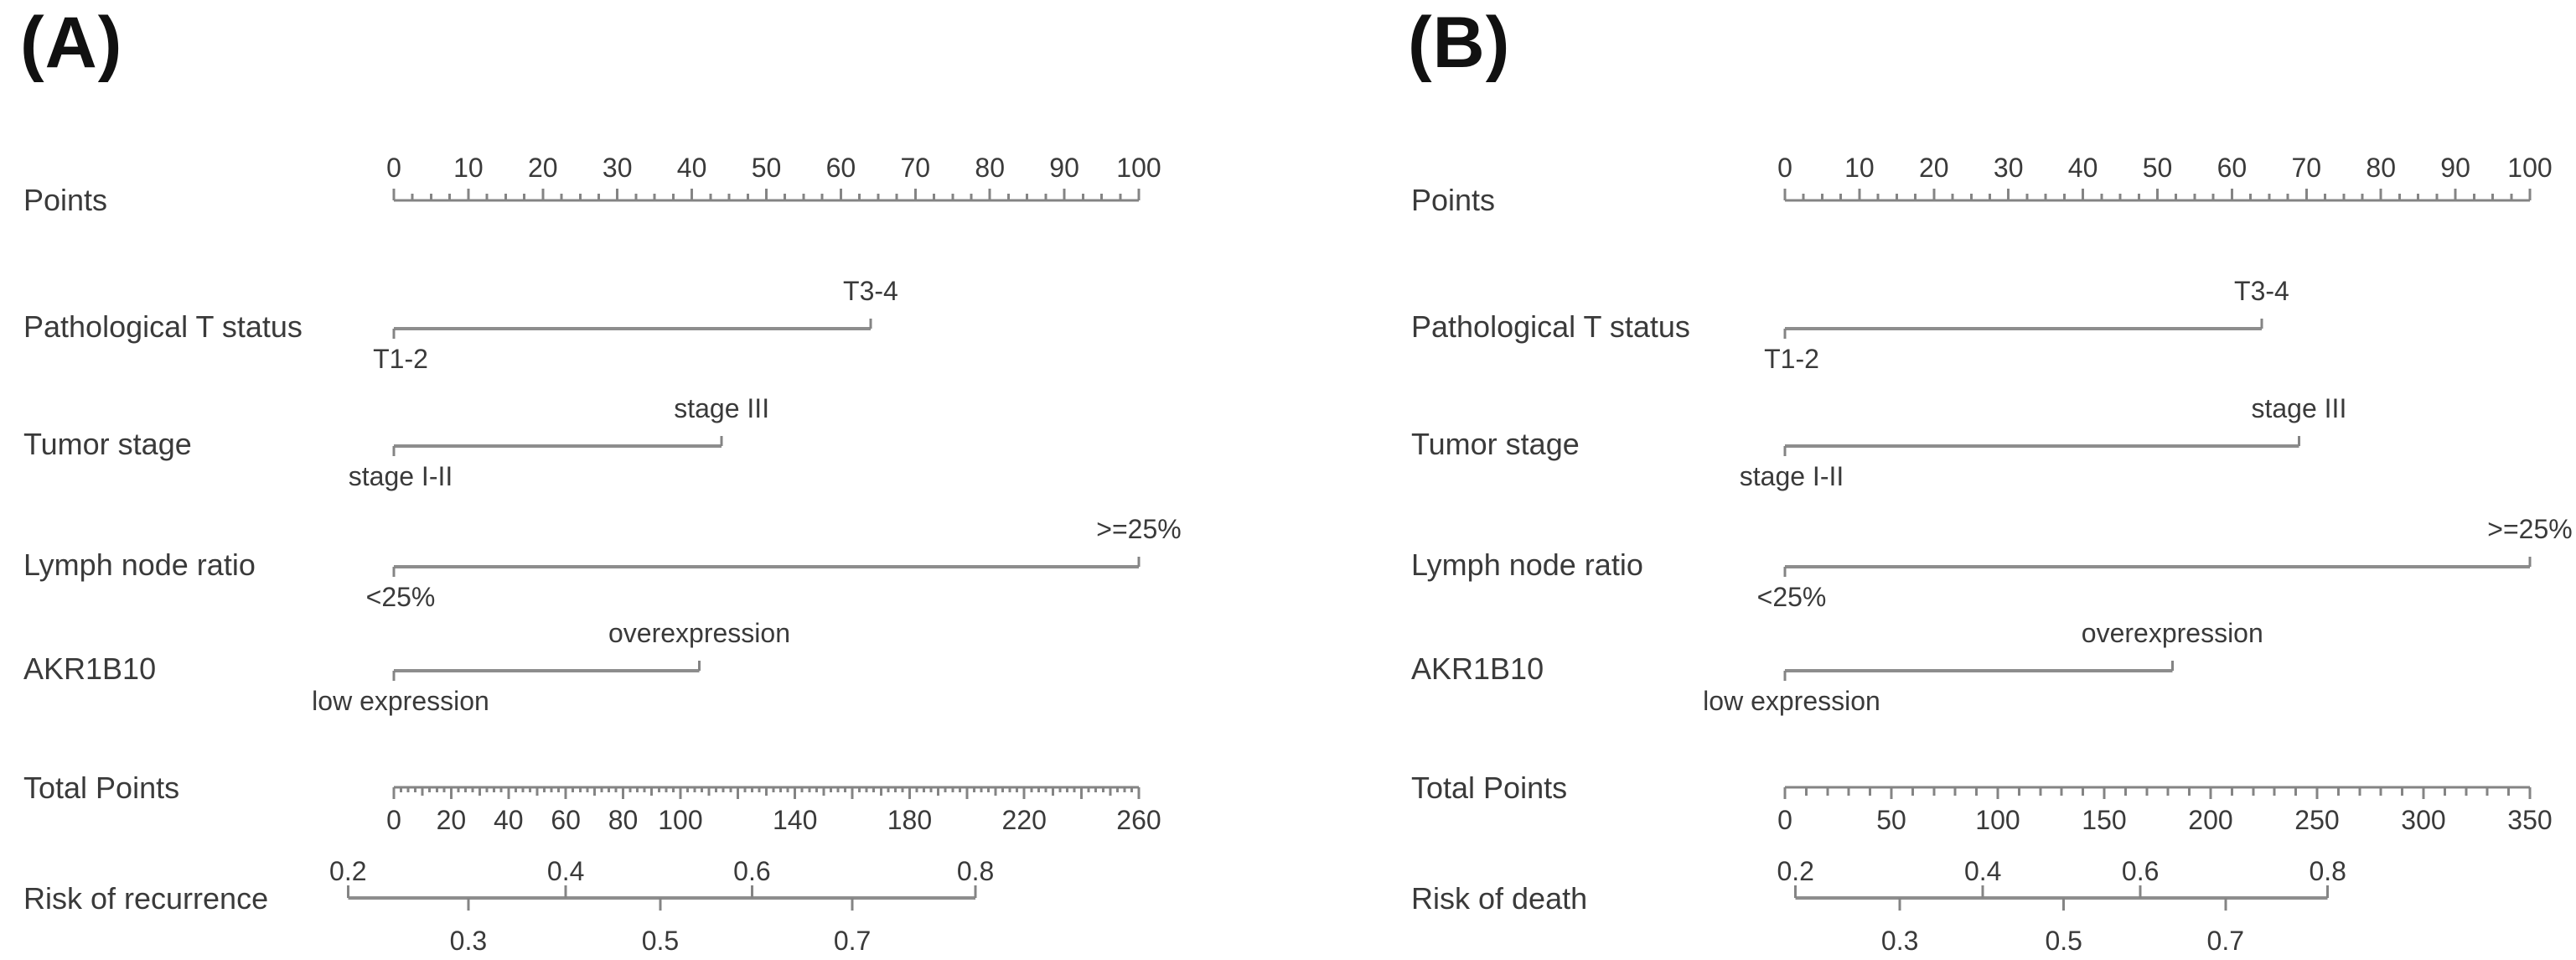 The image size is (2576, 960). Describe the element at coordinates (451, 820) in the screenshot. I see `total-points-tick-label: 20` at that location.